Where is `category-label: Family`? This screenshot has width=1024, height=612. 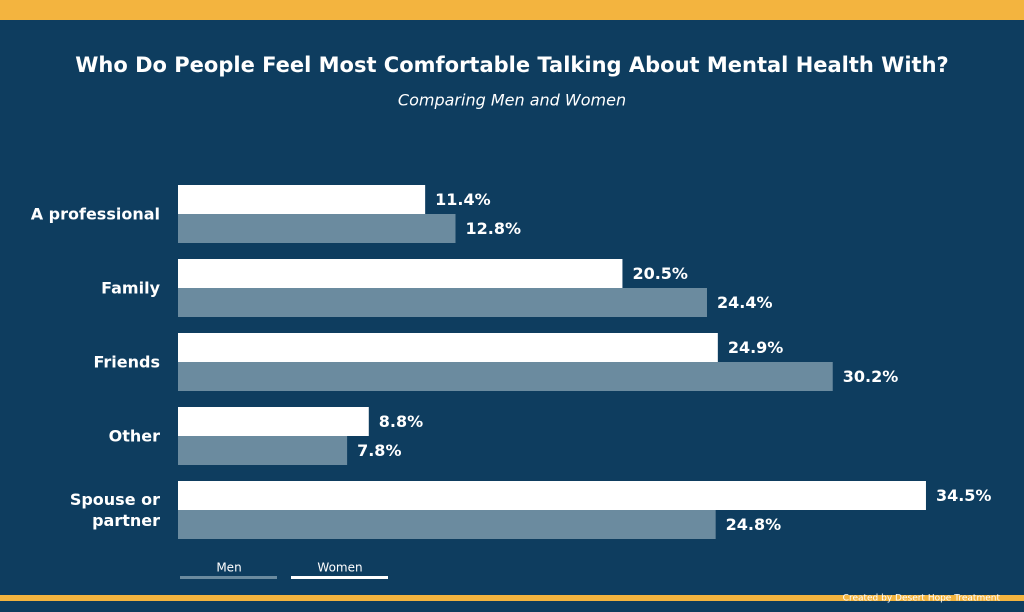
category-label: Family is located at coordinates (130, 288).